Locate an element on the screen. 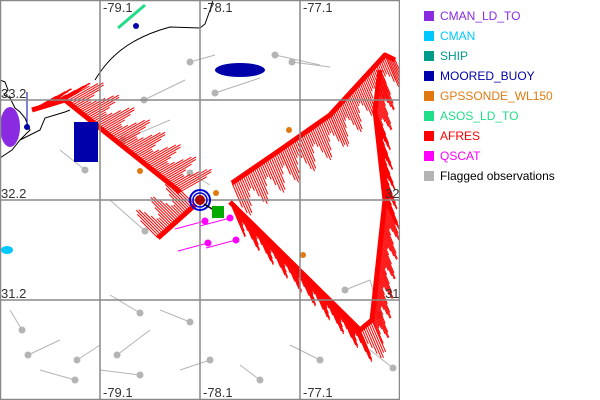 Image resolution: width=600 pixels, height=400 pixels. lon-label-top-1: -79.1 is located at coordinates (118, 7).